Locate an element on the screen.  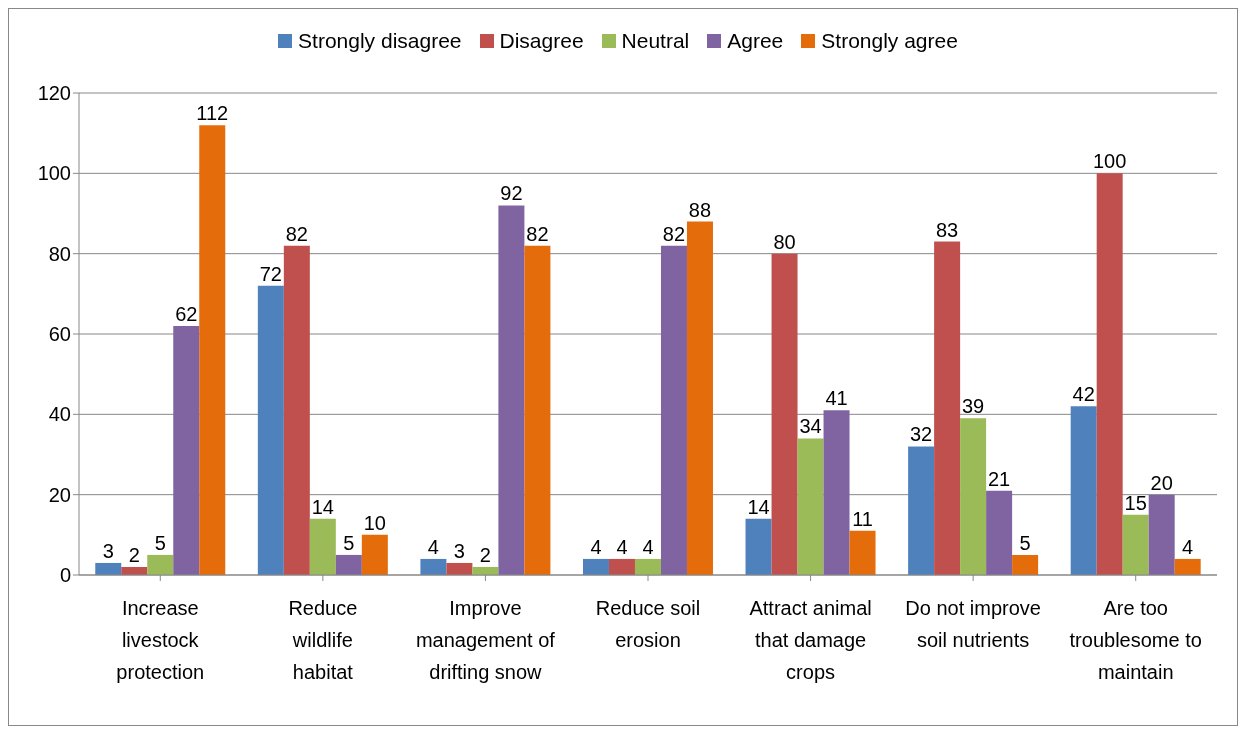
y-tick-label: 120 is located at coordinates (54, 93).